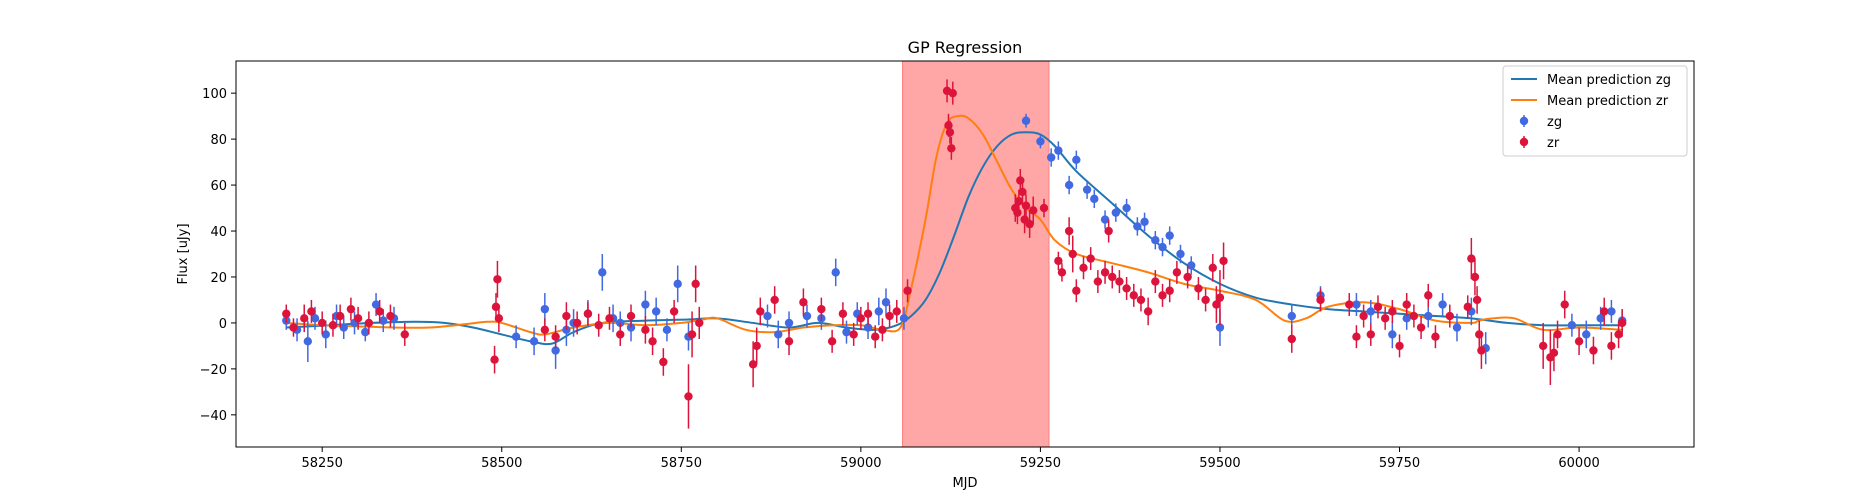 The width and height of the screenshot is (1875, 500). Describe the element at coordinates (681, 463) in the screenshot. I see `x-tick-label: 58750` at that location.